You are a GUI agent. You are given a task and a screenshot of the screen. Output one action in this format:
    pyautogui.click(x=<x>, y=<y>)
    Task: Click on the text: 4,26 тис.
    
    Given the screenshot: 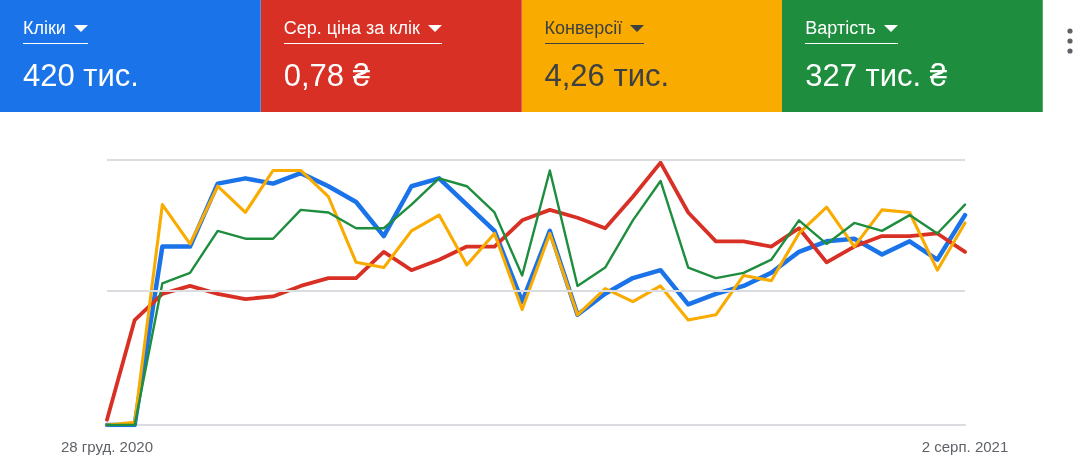 What is the action you would take?
    pyautogui.click(x=607, y=76)
    